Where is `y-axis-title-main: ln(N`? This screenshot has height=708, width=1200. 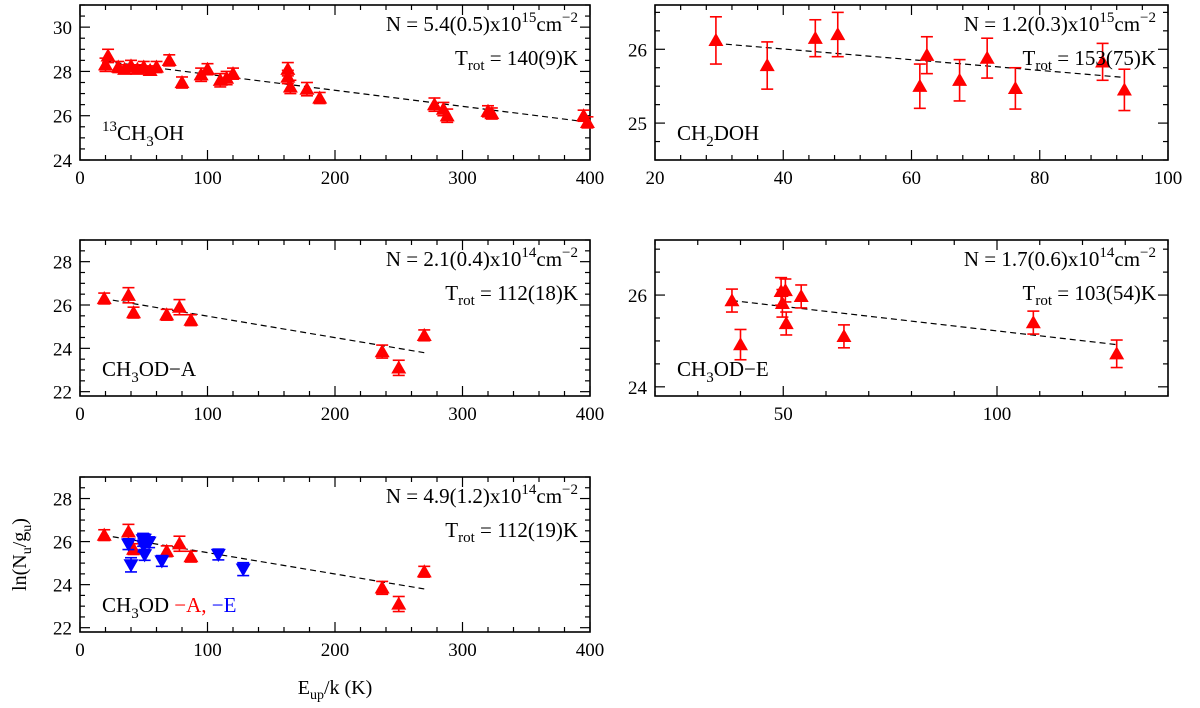
y-axis-title-main: ln(N is located at coordinates (20, 572).